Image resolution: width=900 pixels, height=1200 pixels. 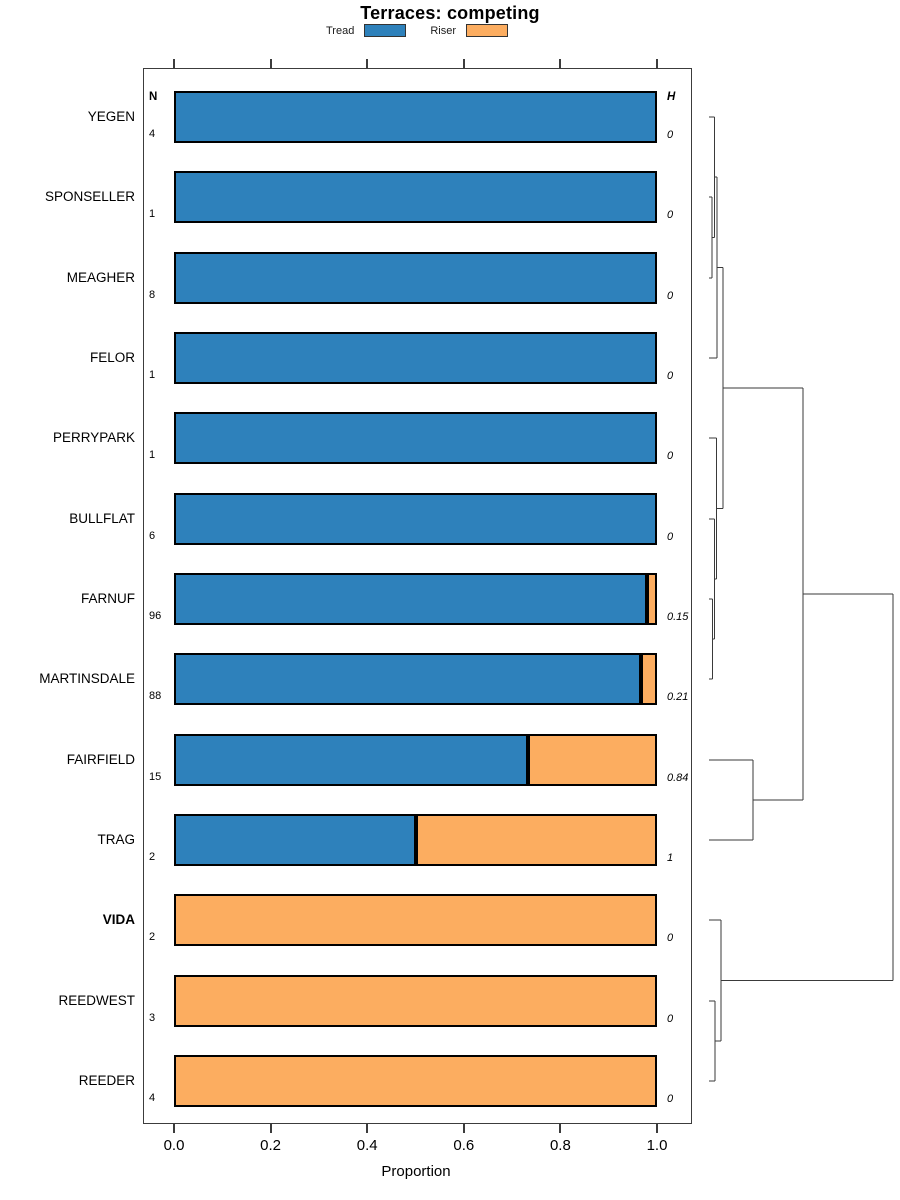 I want to click on x-tick-label: 0.4, so click(x=367, y=1145).